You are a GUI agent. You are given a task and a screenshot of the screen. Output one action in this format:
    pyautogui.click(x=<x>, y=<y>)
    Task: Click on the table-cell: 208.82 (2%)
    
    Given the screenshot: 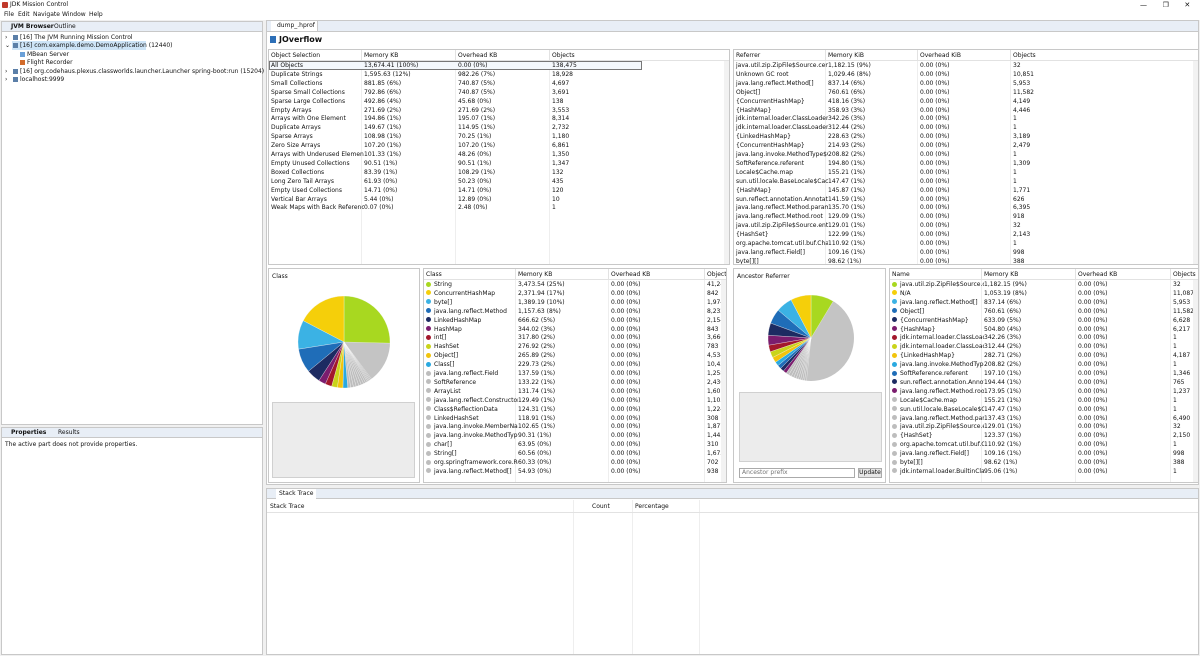 What is the action you would take?
    pyautogui.click(x=847, y=154)
    